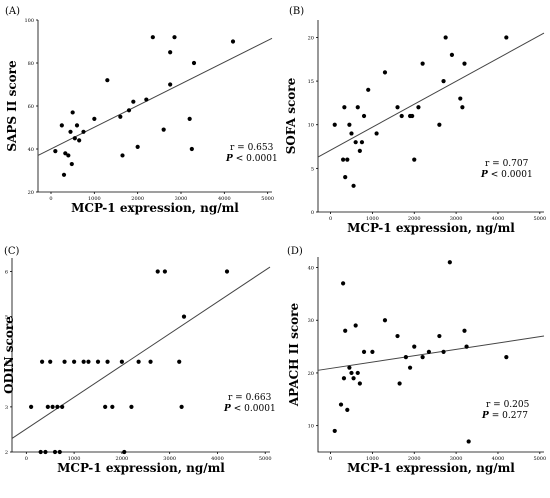 The height and width of the screenshot is (498, 550). I want to click on y-tick-label: 4, so click(6, 363).